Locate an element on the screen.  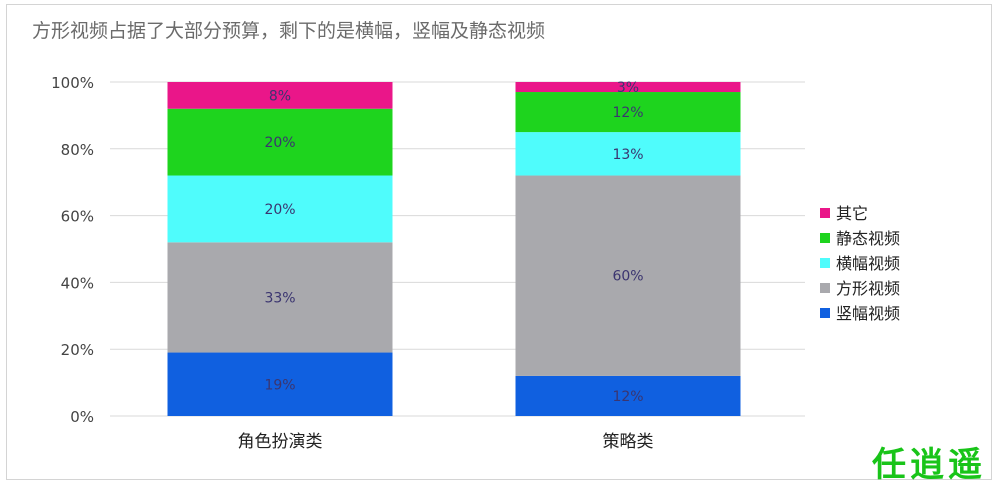
legend-label: 方形视频 is located at coordinates (868, 288).